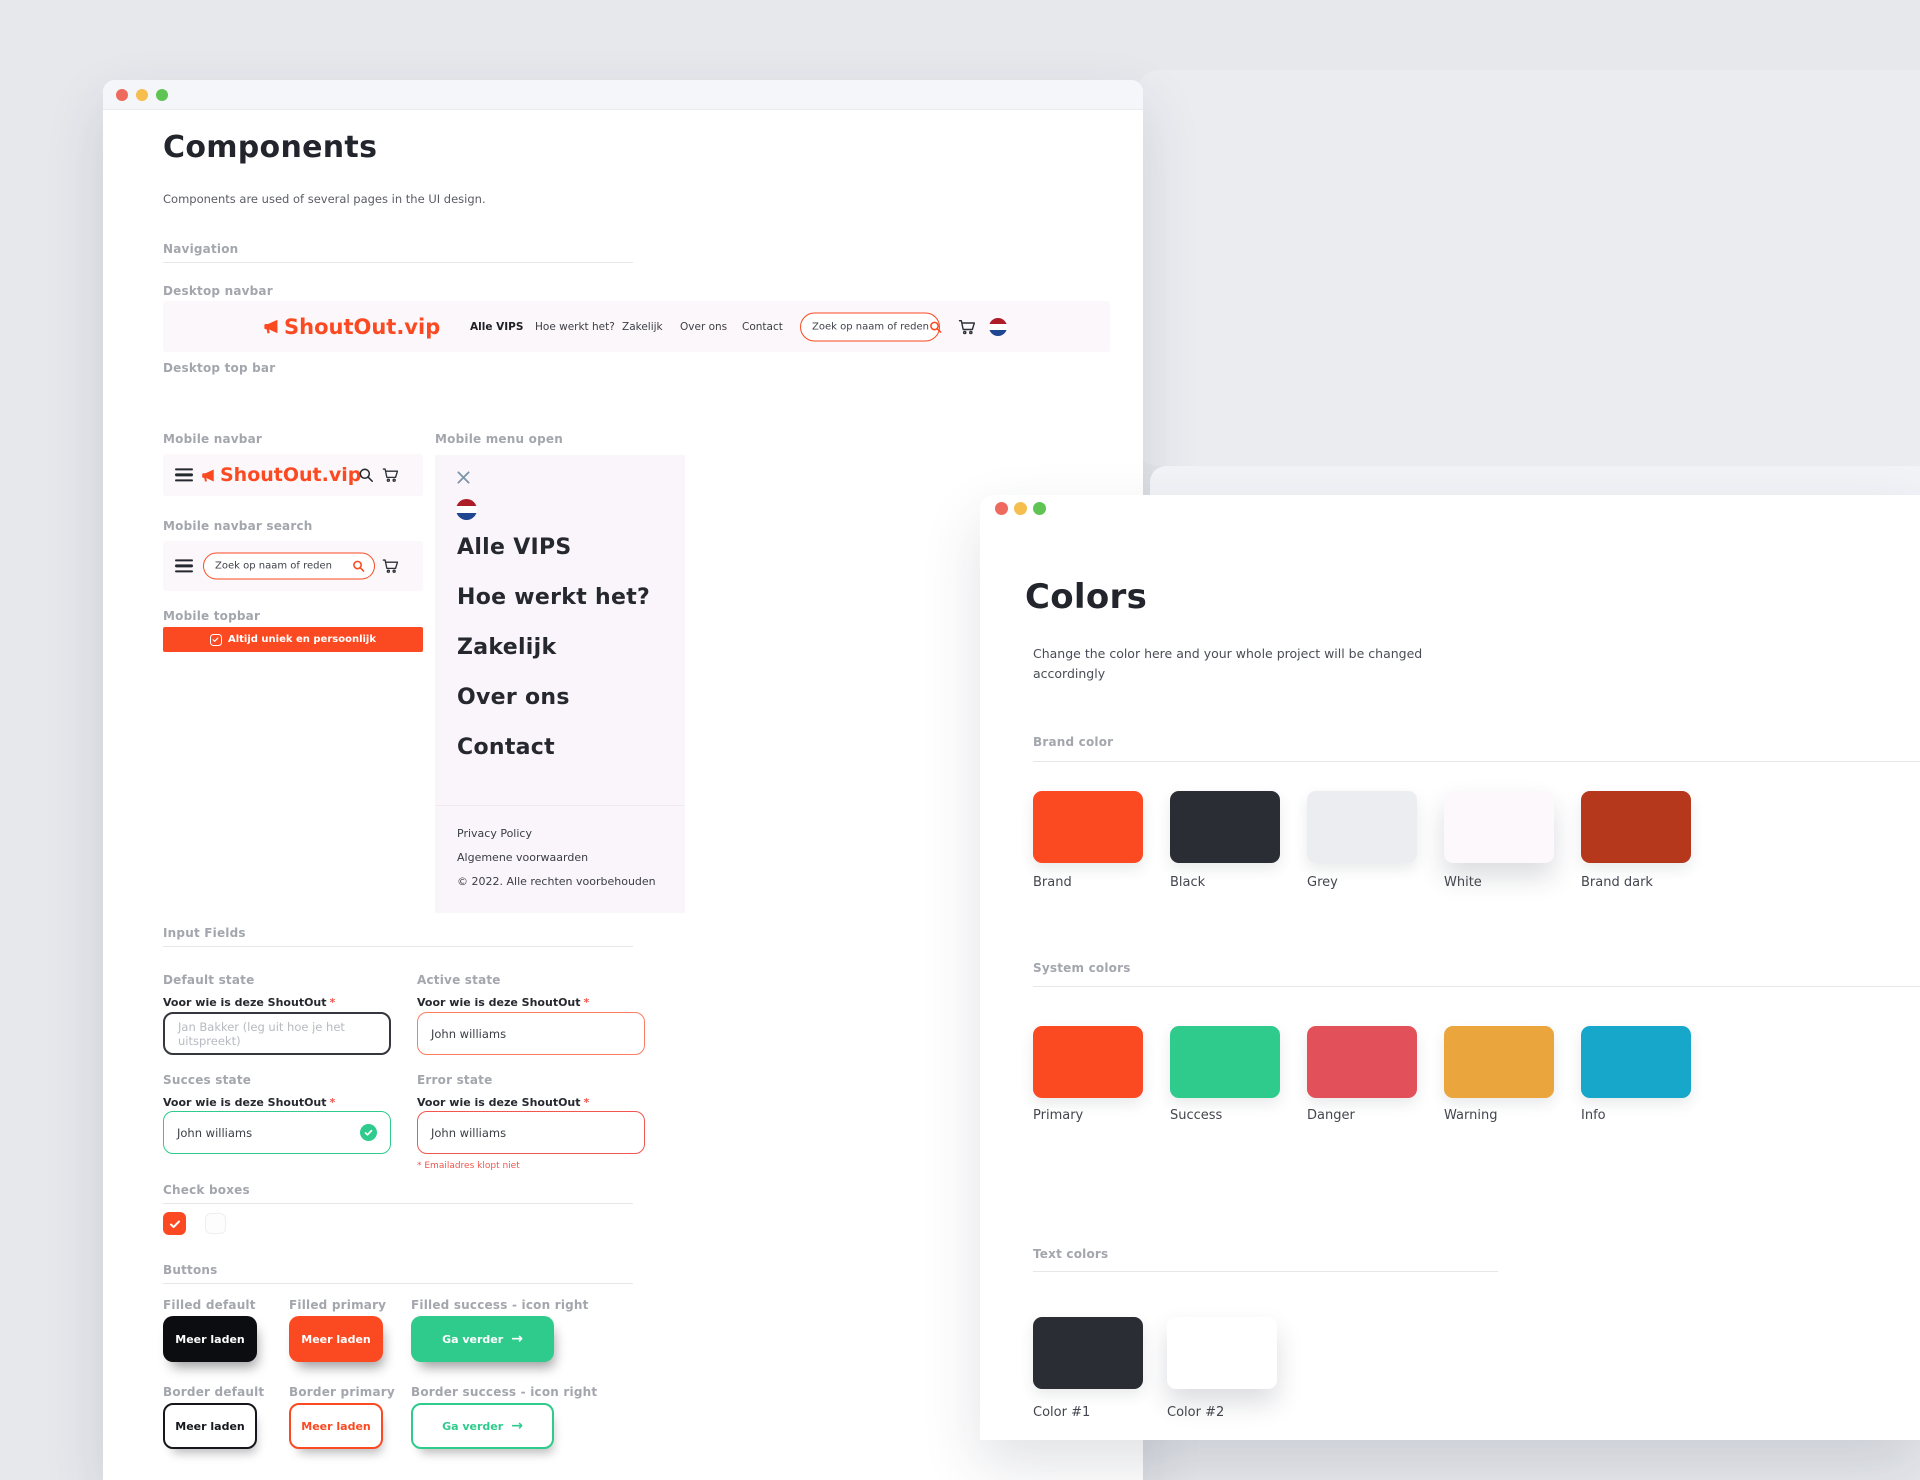  I want to click on menu-item-hoe-werkt-het: Hoe werkt het?, so click(554, 597).